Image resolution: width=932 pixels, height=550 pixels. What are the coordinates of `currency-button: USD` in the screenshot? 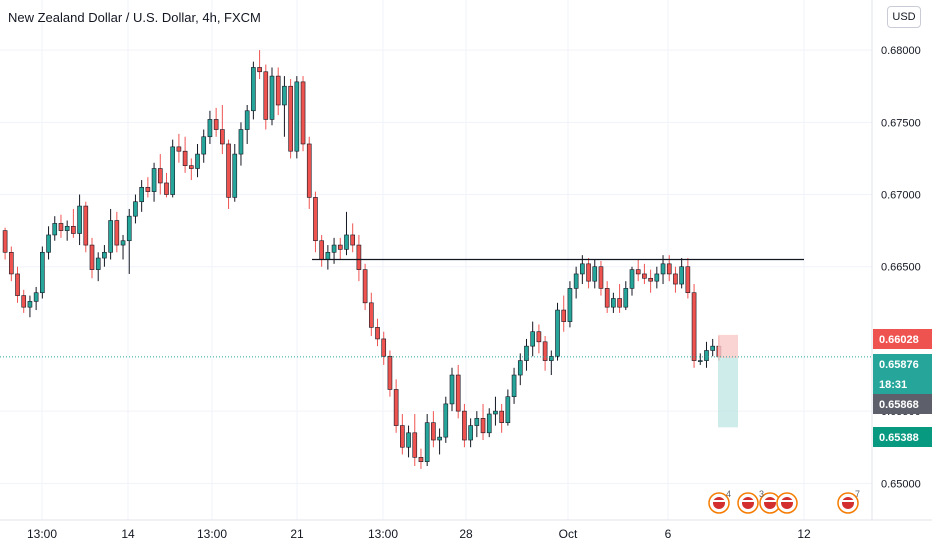 It's located at (904, 17).